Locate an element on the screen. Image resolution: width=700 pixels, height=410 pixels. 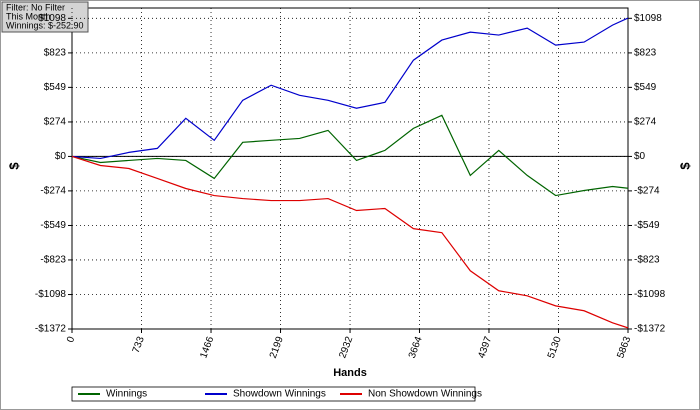
y-tick-label: -$274 is located at coordinates (53, 191).